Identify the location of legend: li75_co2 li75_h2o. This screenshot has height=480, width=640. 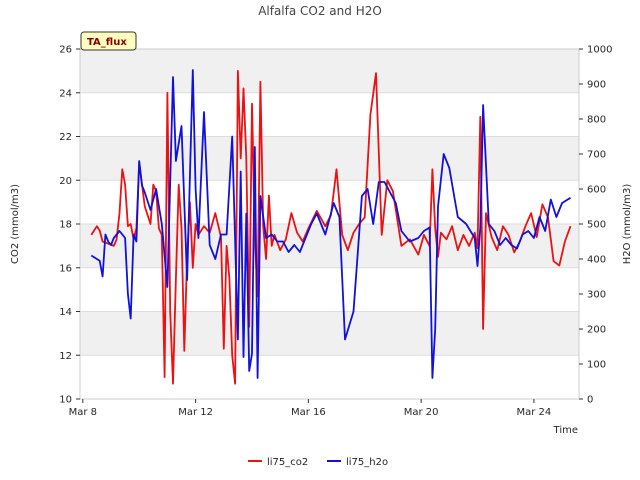
(318, 462).